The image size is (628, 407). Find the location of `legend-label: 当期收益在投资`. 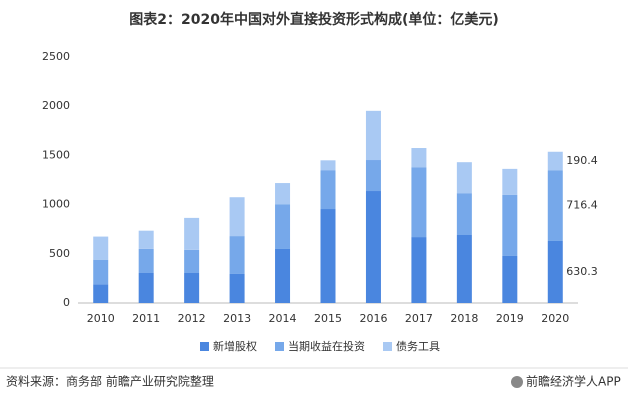

legend-label: 当期收益在投资 is located at coordinates (326, 346).